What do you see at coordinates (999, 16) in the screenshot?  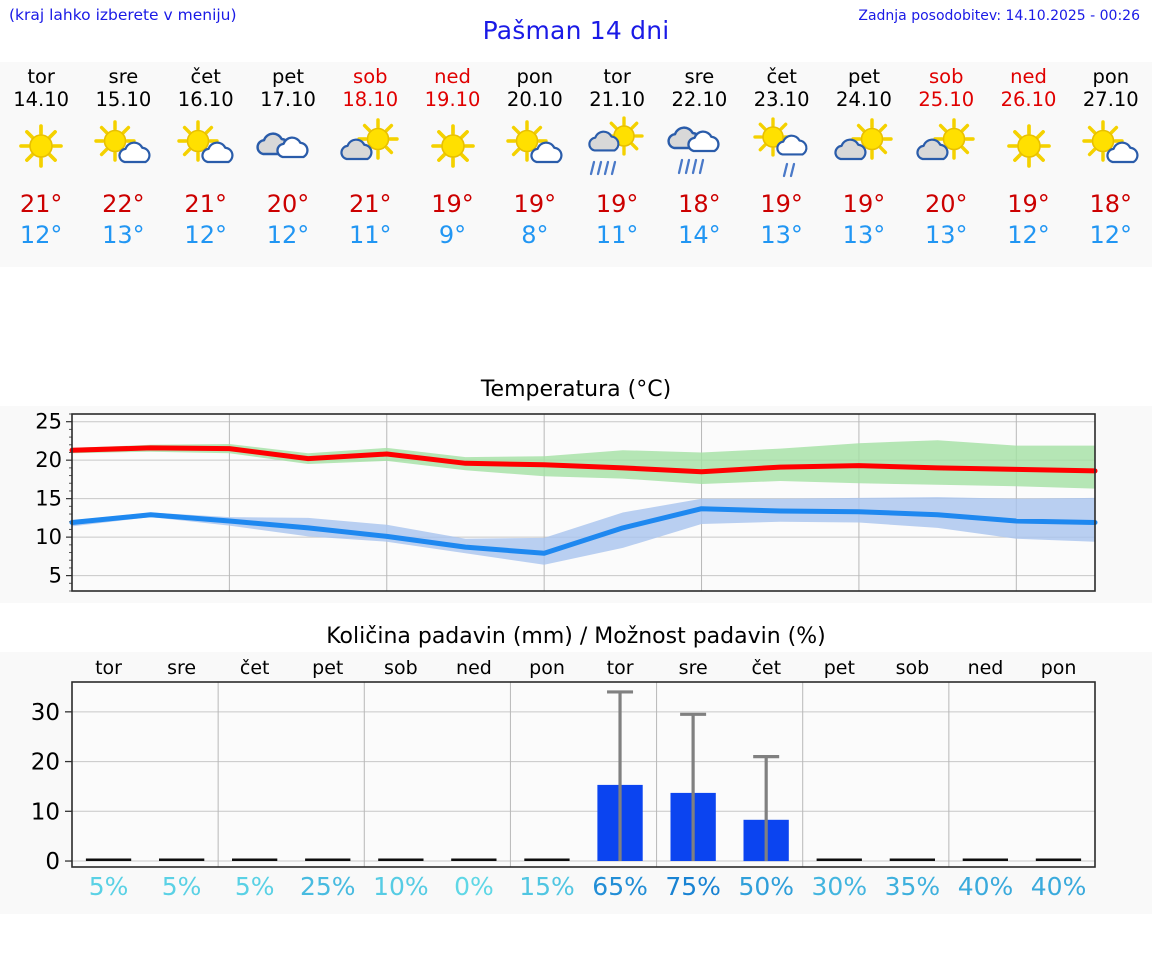 I see `last-update-text: Zadnja posodobitev: 14.10.2025 - 00:26` at bounding box center [999, 16].